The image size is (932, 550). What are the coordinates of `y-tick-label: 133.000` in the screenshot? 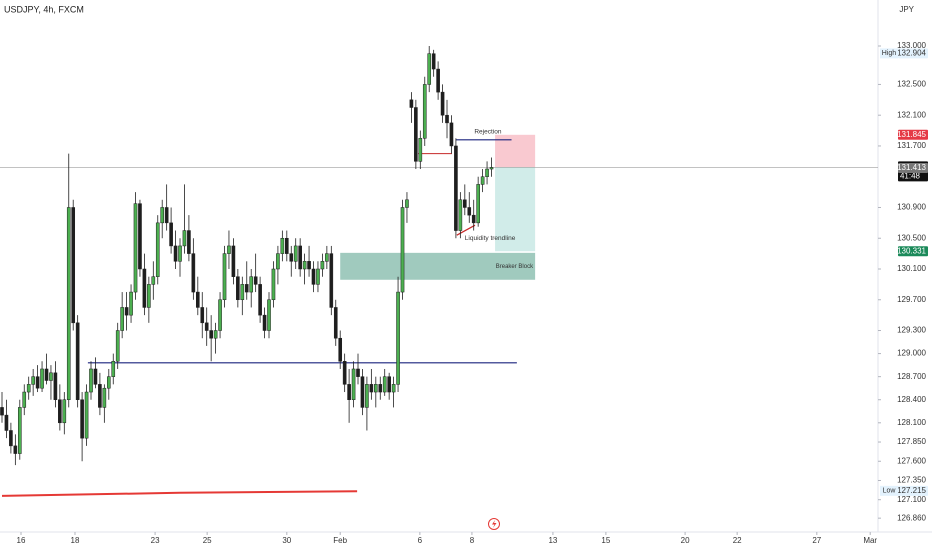 It's located at (911, 45).